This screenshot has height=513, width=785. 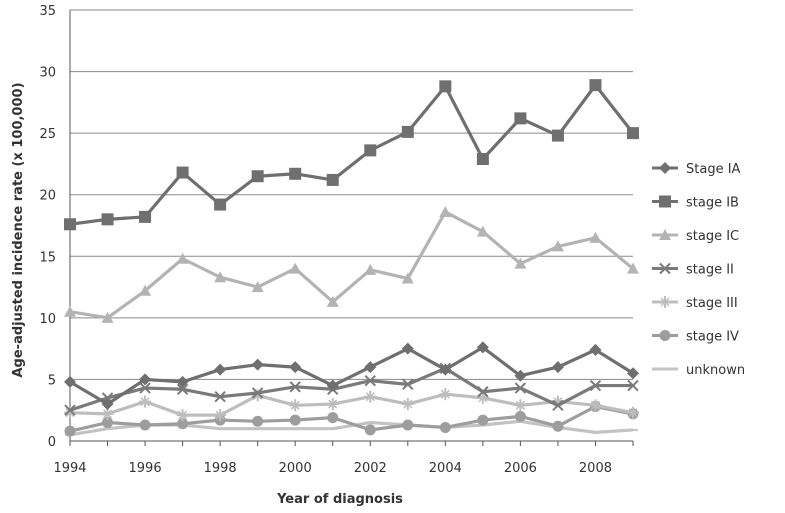 What do you see at coordinates (145, 468) in the screenshot?
I see `x-tick-label: 1996` at bounding box center [145, 468].